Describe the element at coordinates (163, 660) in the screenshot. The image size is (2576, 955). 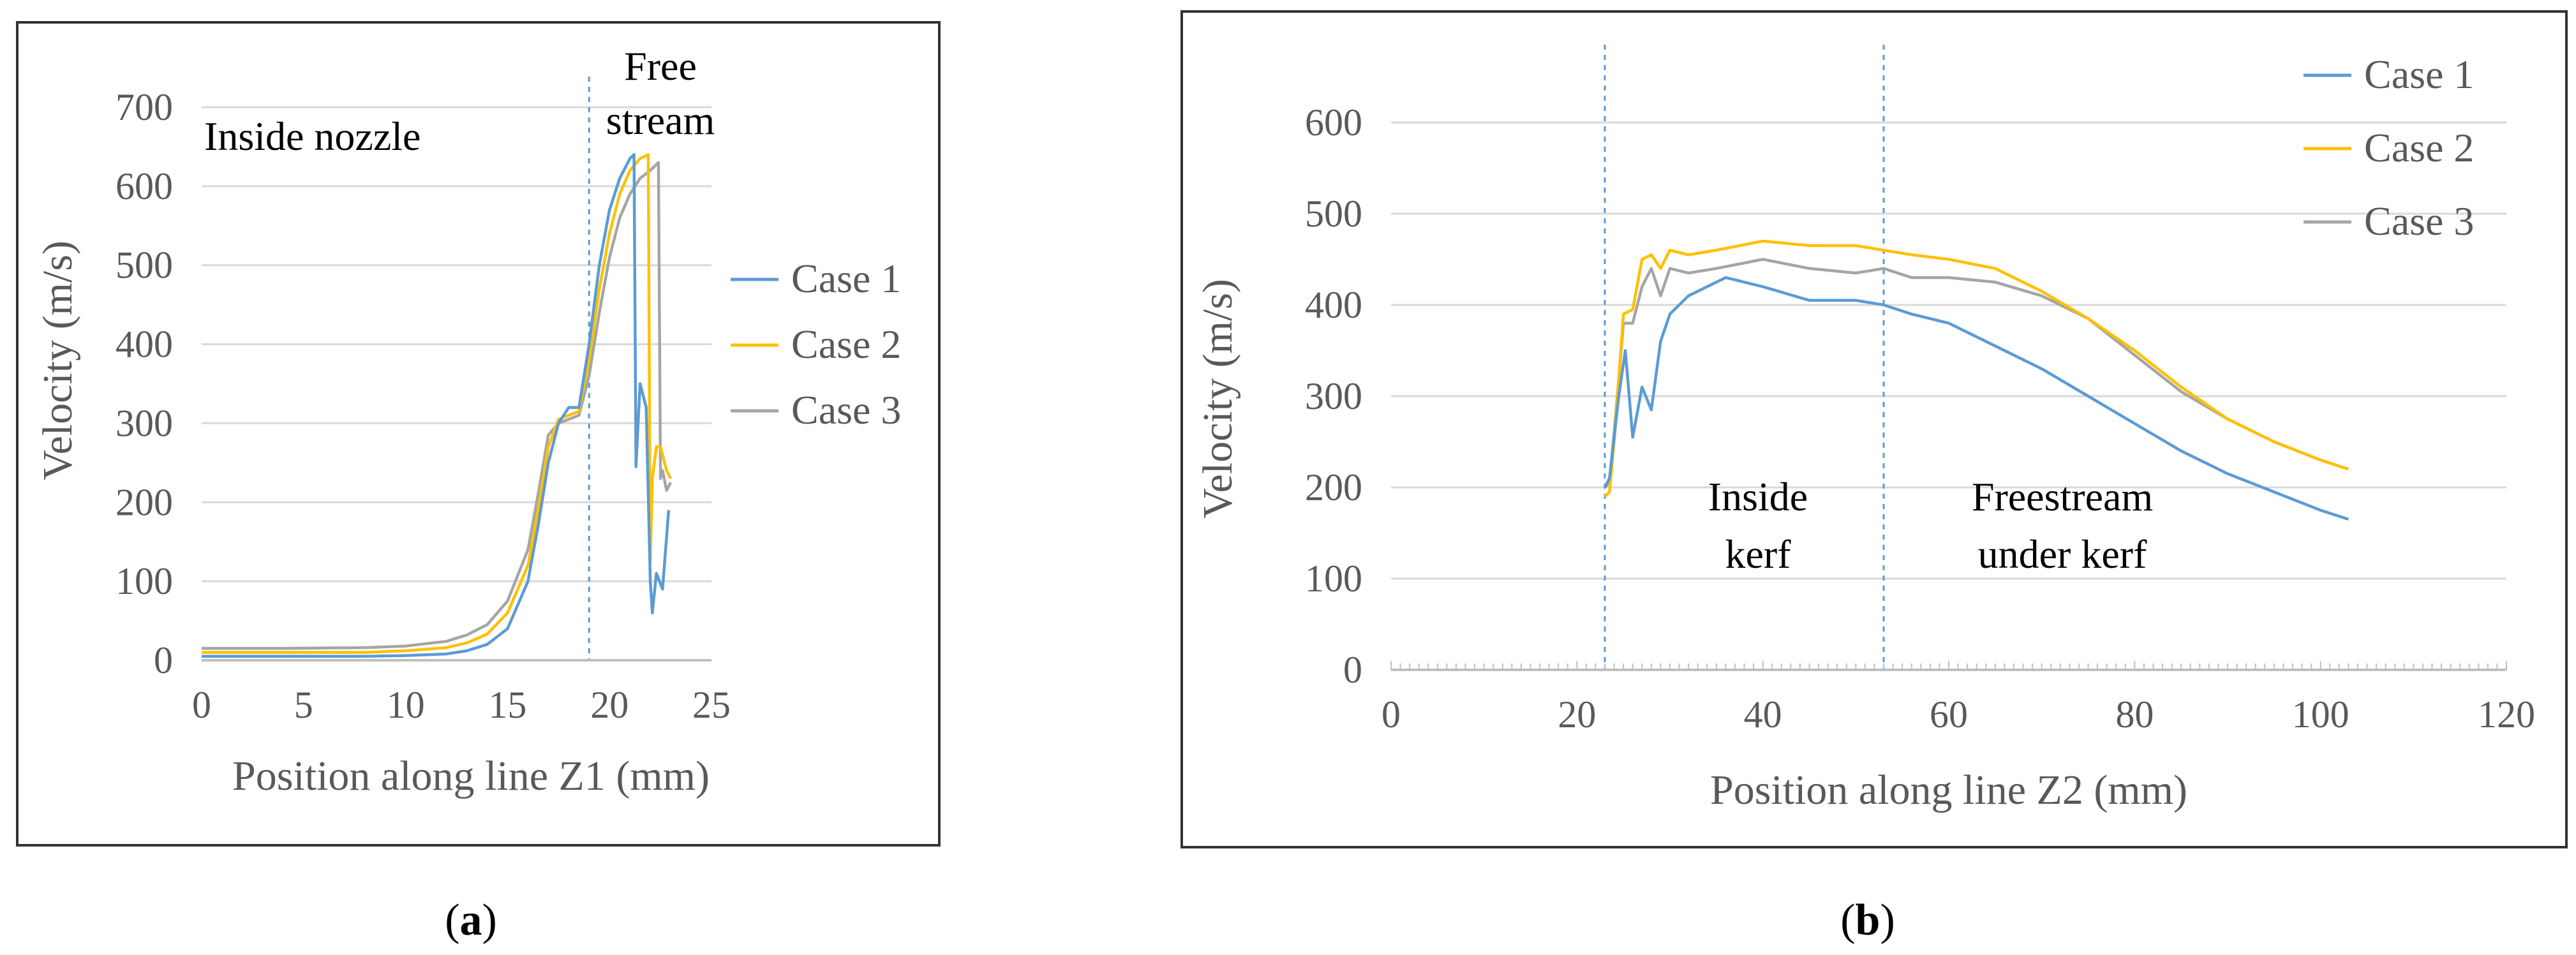
I see `a-y-tick-0: 0` at that location.